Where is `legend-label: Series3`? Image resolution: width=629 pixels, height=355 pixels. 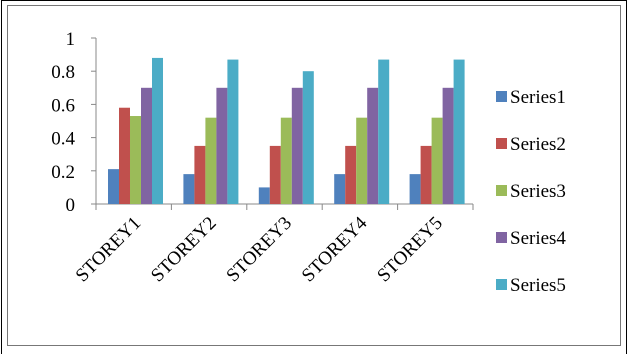
legend-label: Series3 is located at coordinates (538, 191).